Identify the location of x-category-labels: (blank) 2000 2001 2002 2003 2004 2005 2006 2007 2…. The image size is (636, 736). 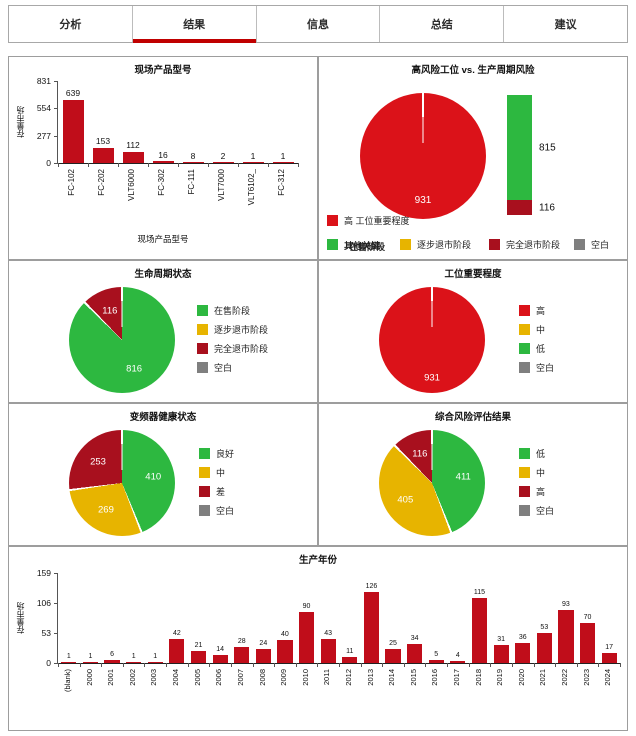
(338, 689).